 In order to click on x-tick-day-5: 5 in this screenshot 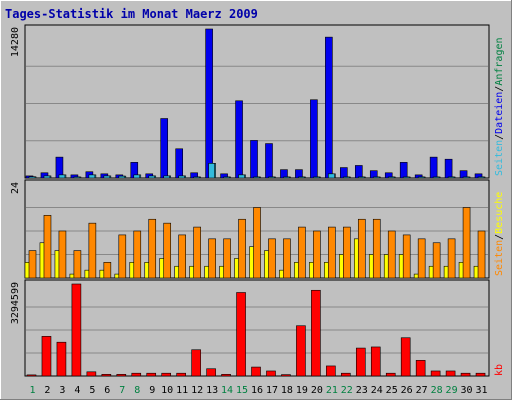, I will do `click(92, 390)`.